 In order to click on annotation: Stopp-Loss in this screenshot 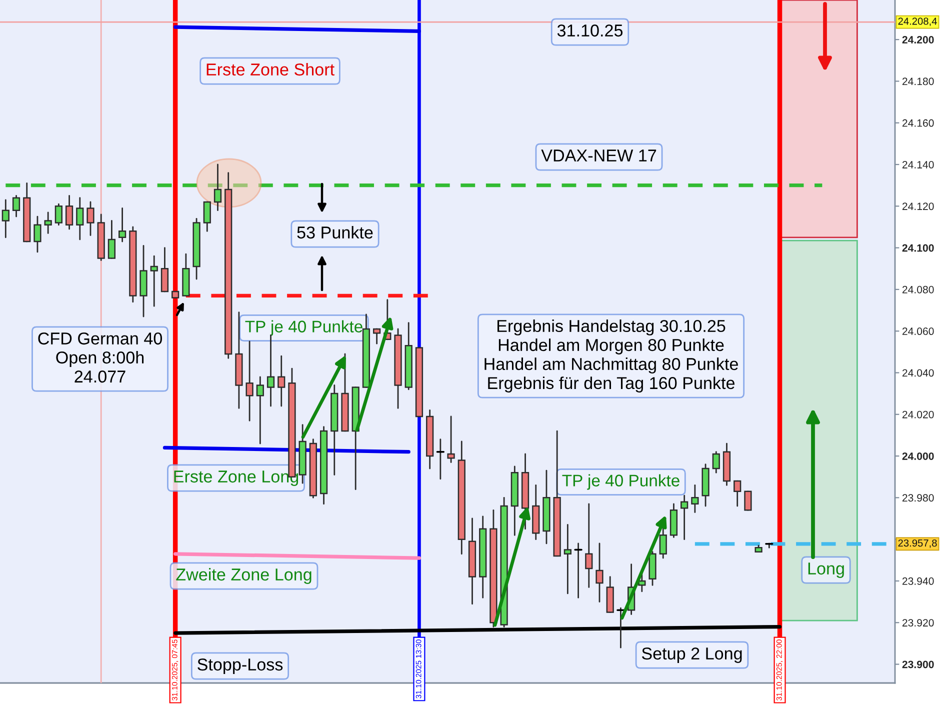, I will do `click(240, 666)`.